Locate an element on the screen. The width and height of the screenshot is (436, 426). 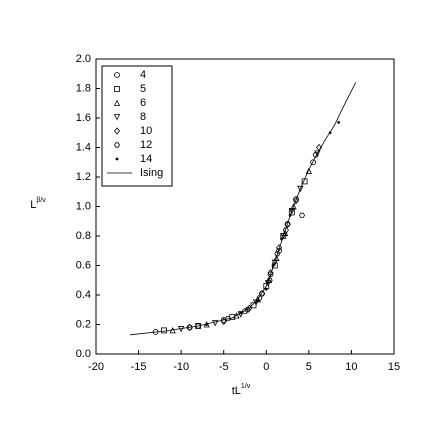
y-tick-label: 1.0 is located at coordinates (83, 206).